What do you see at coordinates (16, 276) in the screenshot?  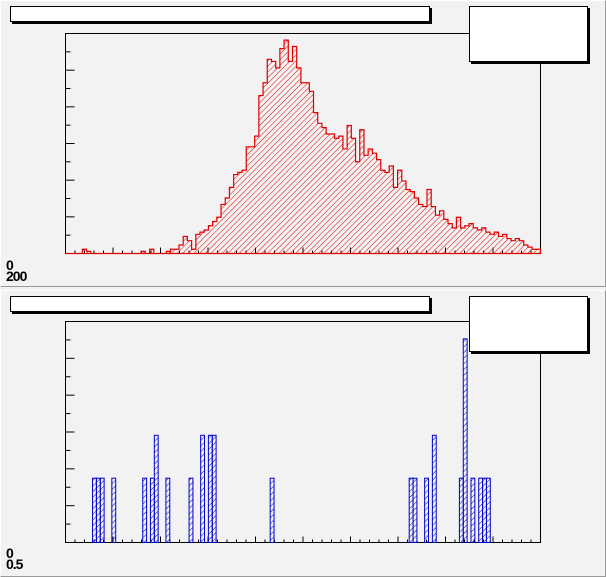 I see `top-axis-label-1: 200` at bounding box center [16, 276].